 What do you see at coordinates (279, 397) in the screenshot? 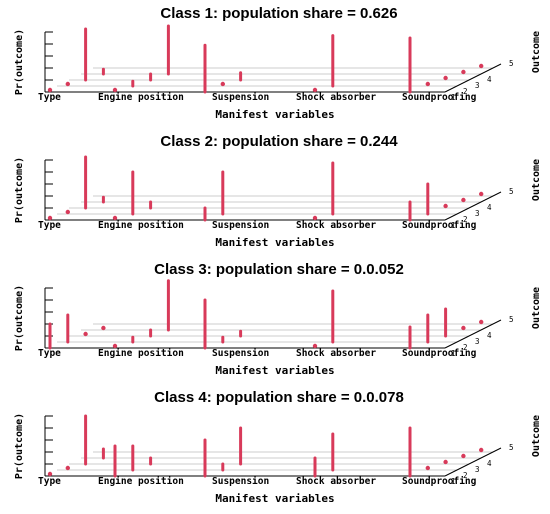
I see `chart-title: Class 4: population share = 0.0.078` at bounding box center [279, 397].